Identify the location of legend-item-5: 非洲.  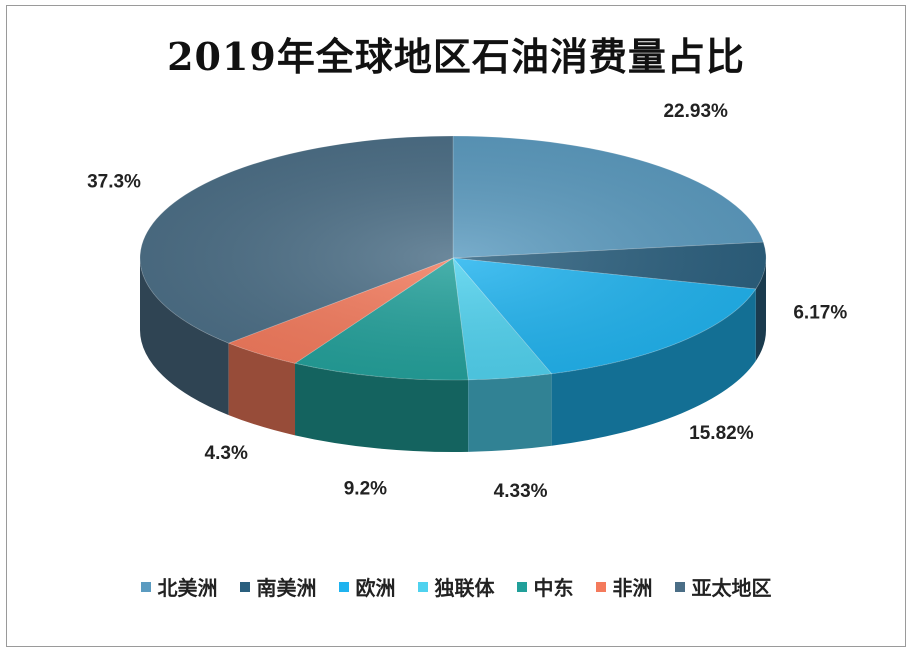
(624, 586).